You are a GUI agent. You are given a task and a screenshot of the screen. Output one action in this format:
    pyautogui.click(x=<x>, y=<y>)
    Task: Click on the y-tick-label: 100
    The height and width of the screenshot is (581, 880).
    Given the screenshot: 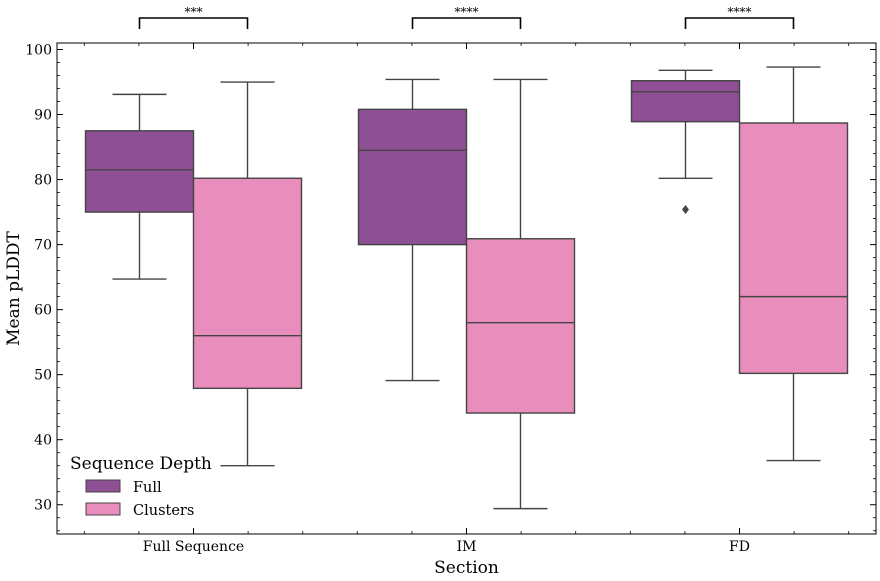 What is the action you would take?
    pyautogui.click(x=38, y=51)
    